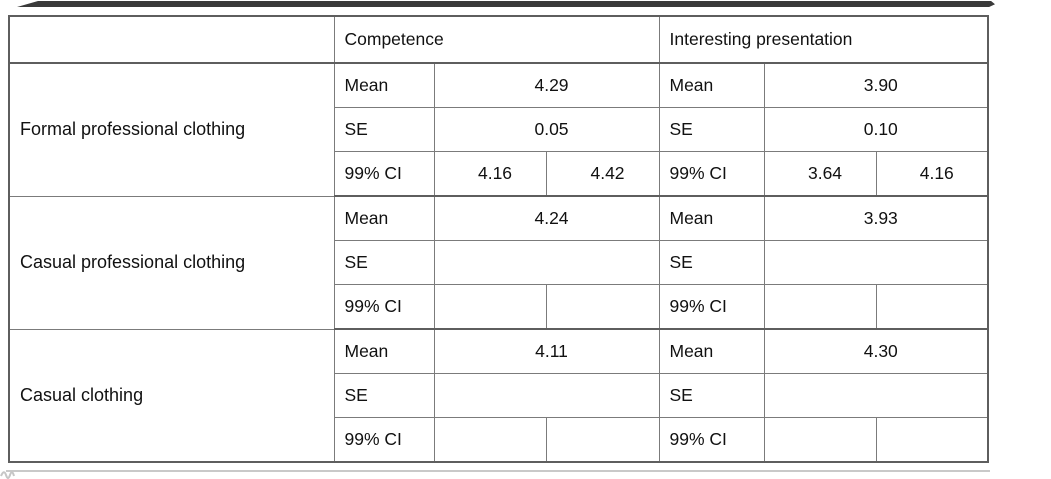 This screenshot has height=479, width=1051. I want to click on column-header-competence: Competence, so click(496, 39).